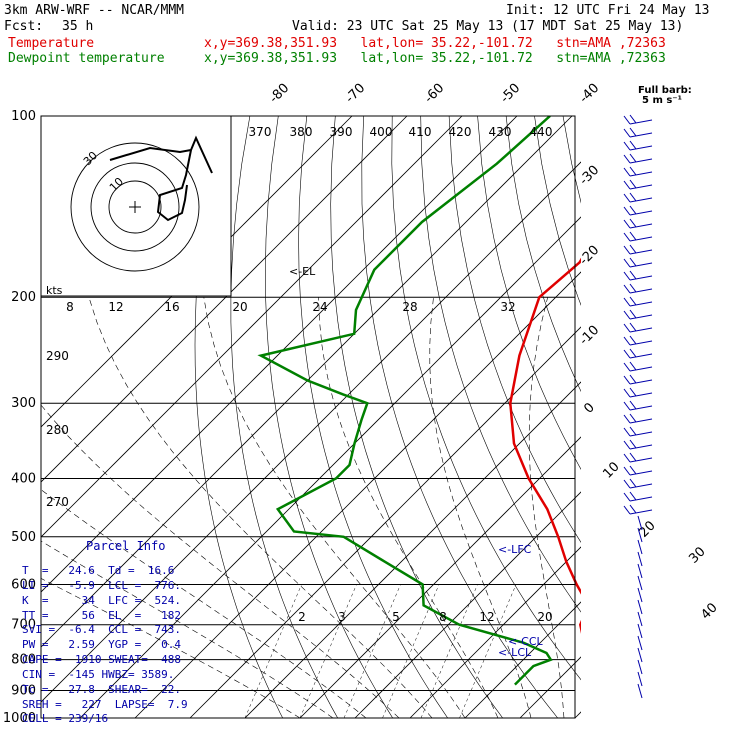 This screenshot has height=740, width=740. What do you see at coordinates (515, 549) in the screenshot?
I see `level-annotation: <-LFC` at bounding box center [515, 549].